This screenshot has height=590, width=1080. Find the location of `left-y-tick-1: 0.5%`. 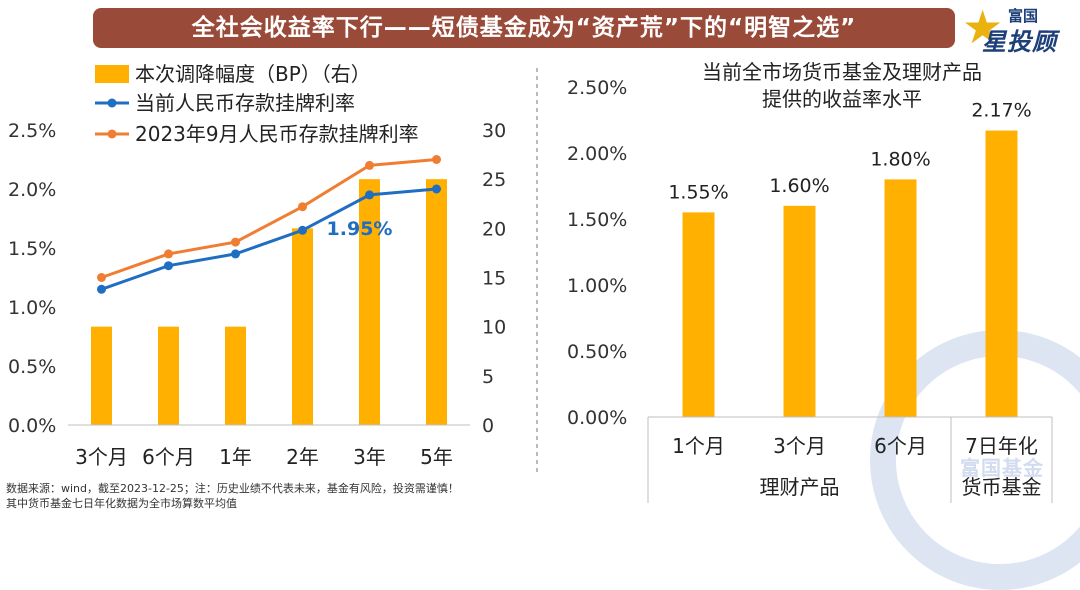

left-y-tick-1: 0.5% is located at coordinates (32, 367).